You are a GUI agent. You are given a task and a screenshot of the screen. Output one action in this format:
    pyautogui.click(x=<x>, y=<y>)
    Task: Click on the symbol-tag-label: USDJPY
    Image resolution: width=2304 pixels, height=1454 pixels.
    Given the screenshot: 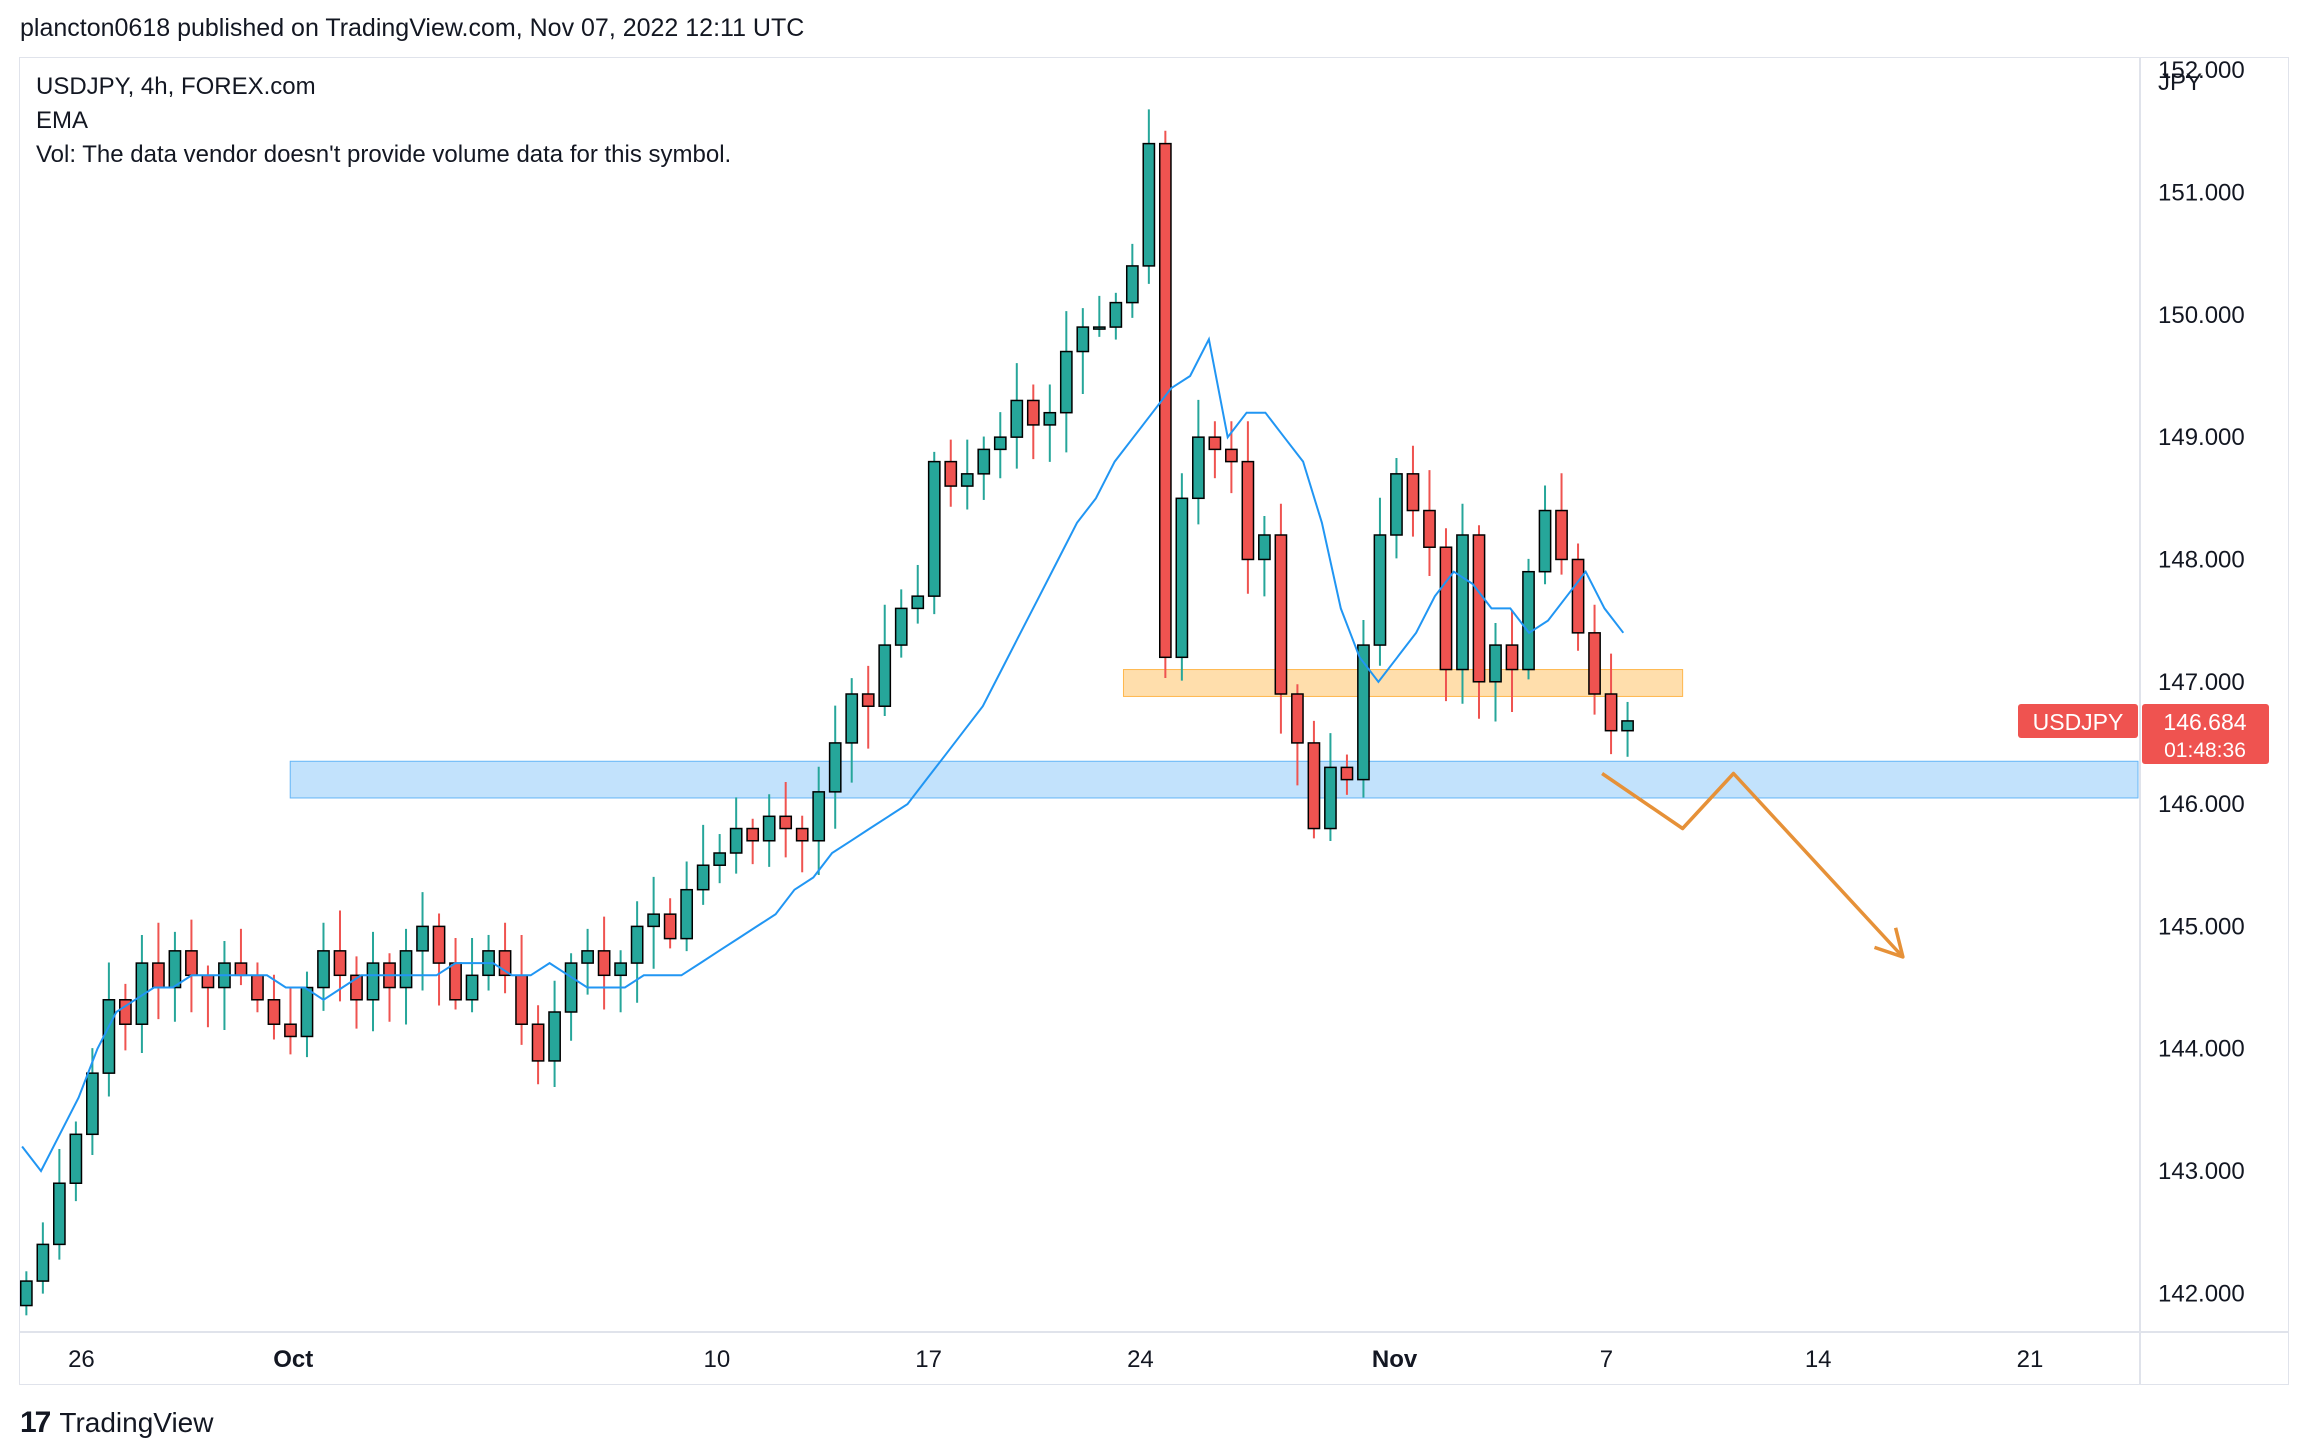 What is the action you would take?
    pyautogui.click(x=2078, y=722)
    